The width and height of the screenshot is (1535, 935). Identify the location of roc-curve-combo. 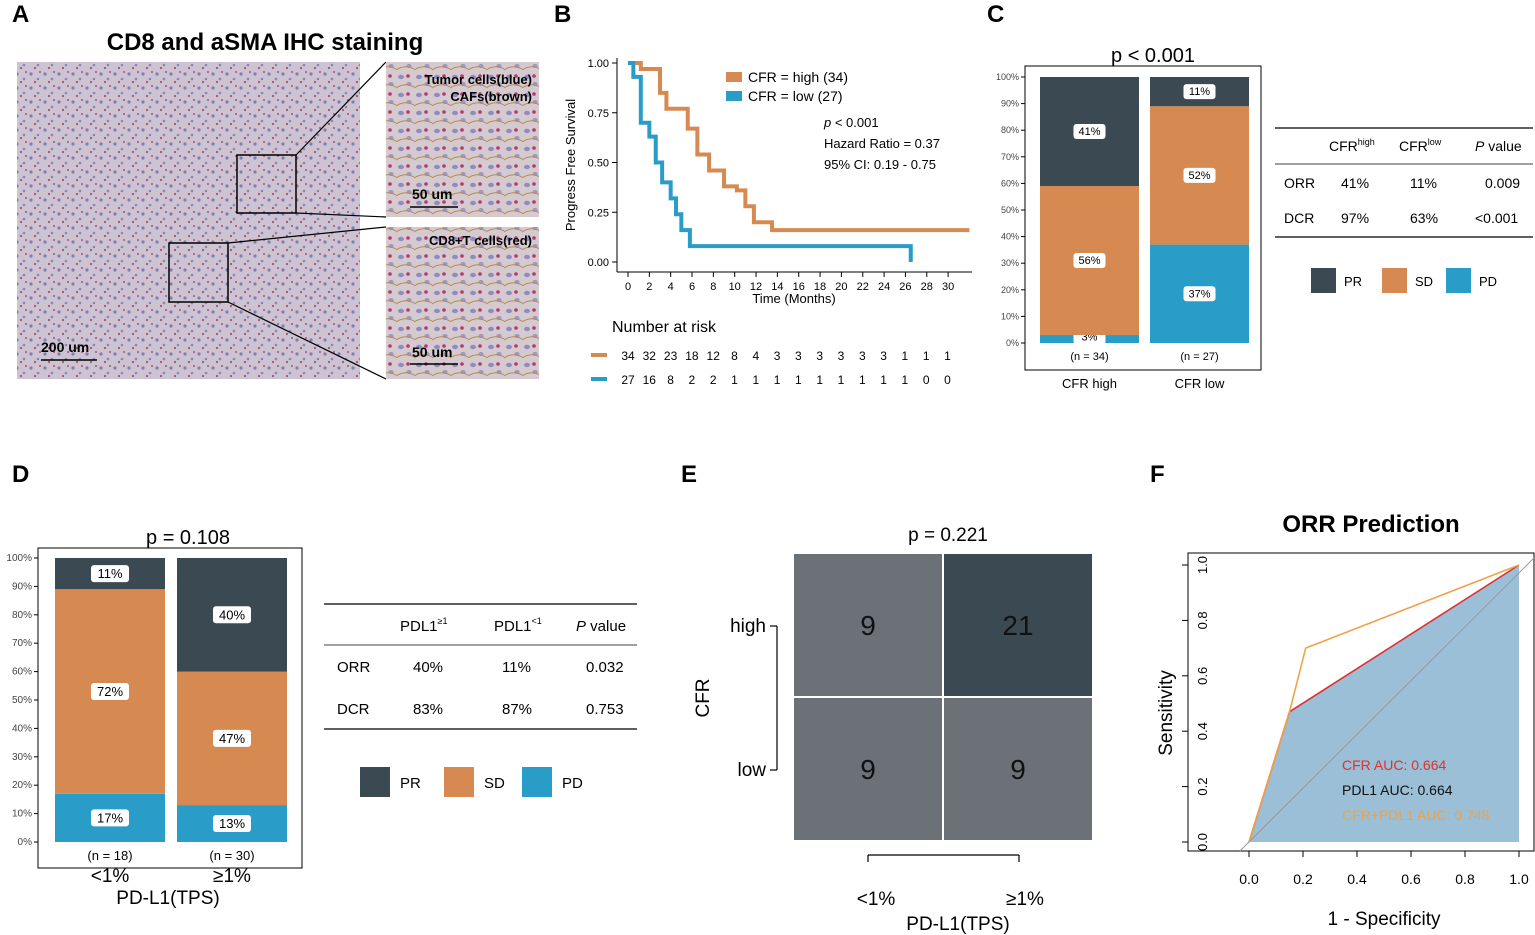
(1384, 703).